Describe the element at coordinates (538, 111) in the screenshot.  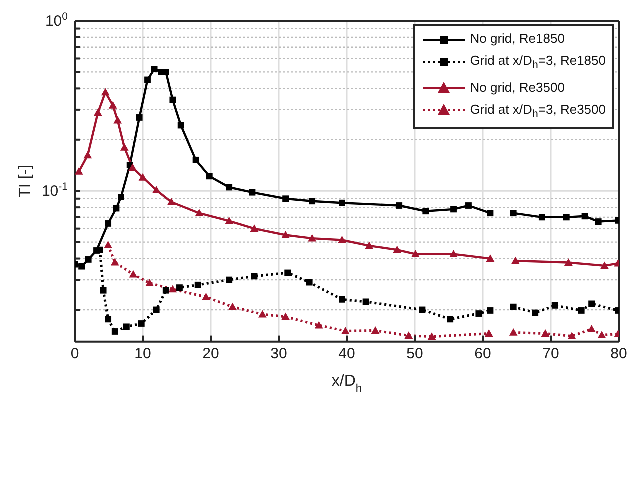
I see `legend-label: Grid at x/D$_{h}$=3, Re3500` at that location.